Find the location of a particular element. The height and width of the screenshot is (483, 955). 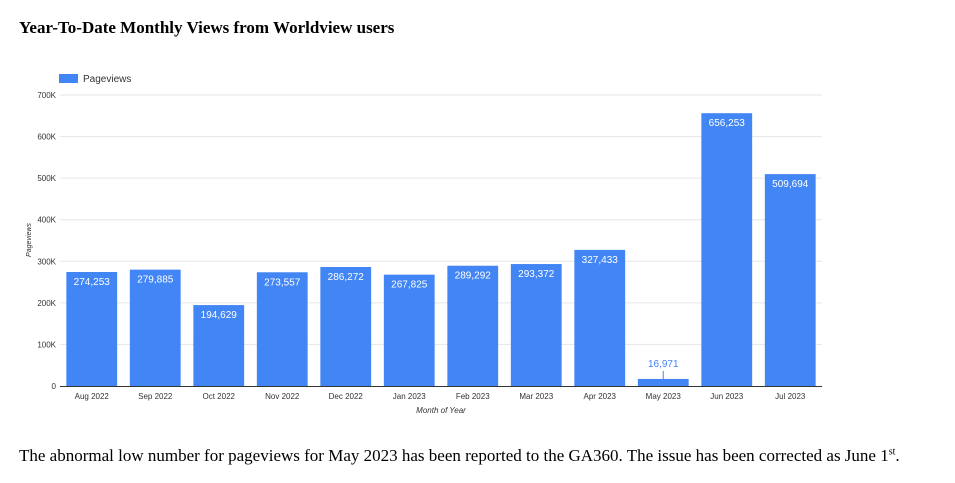

x-tick-label: Aug 2022 is located at coordinates (92, 396).